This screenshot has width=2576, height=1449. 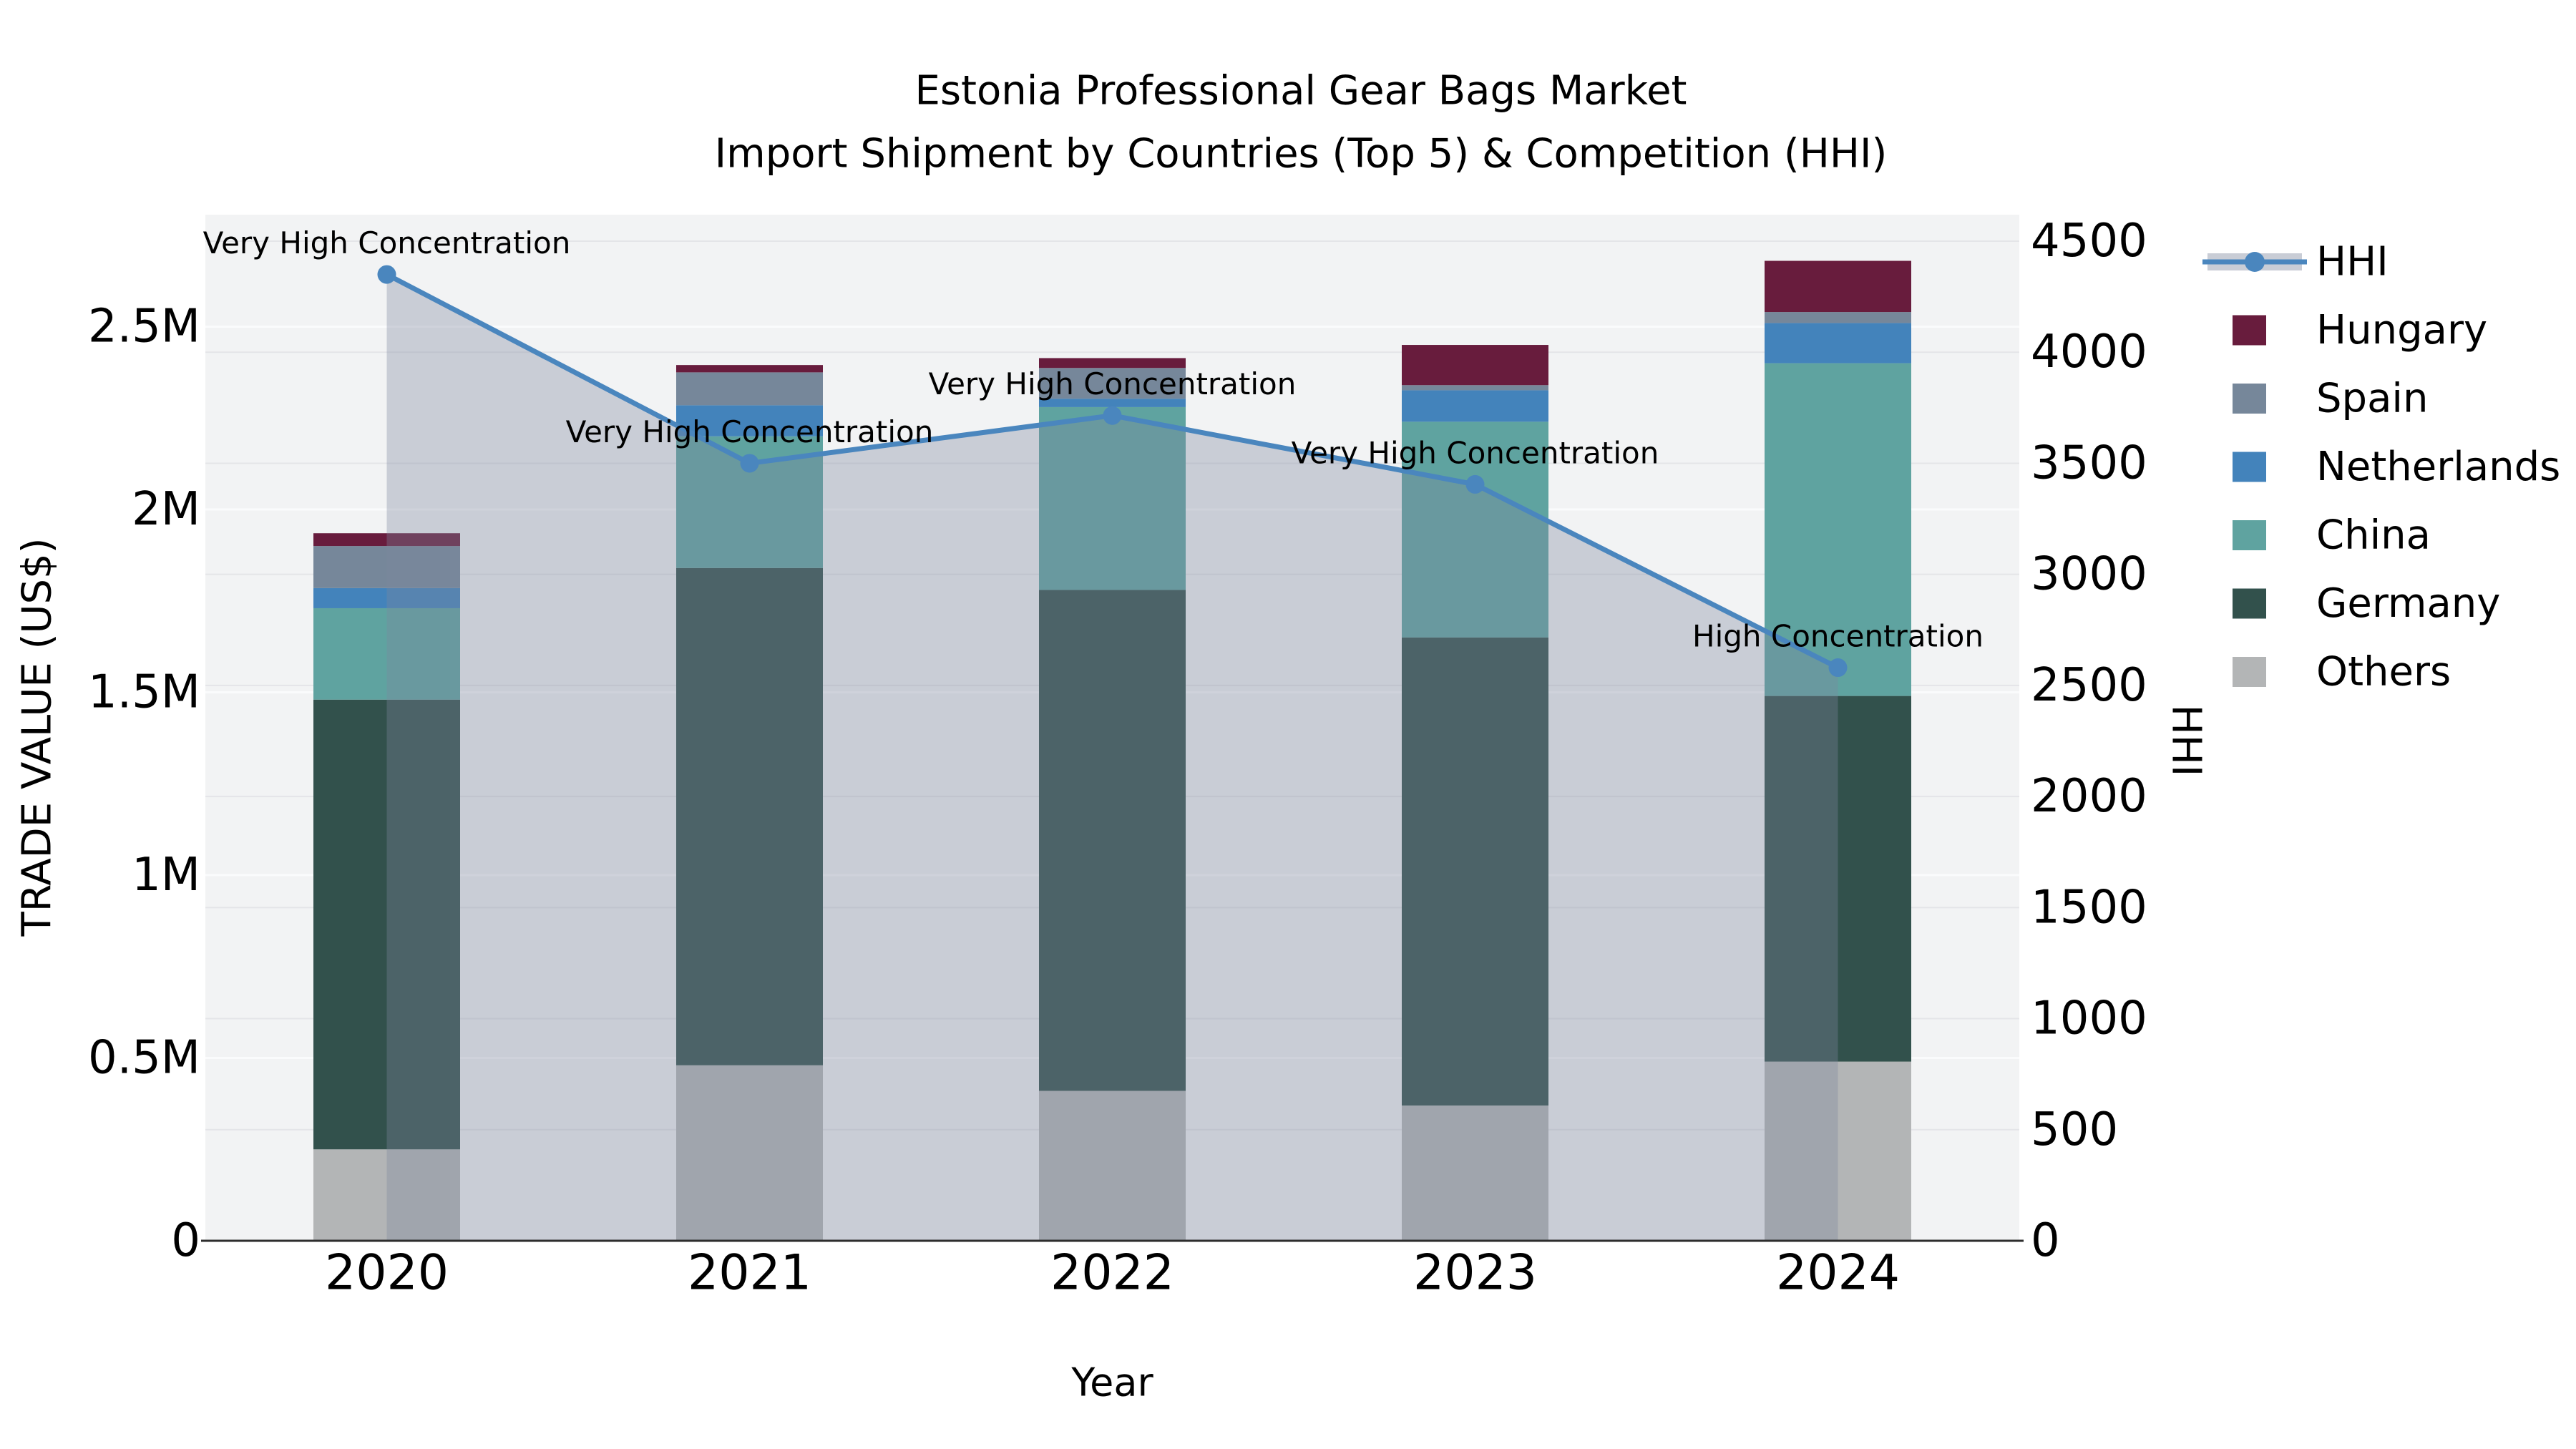 I want to click on annotation-2020: Very High Concentration, so click(x=387, y=242).